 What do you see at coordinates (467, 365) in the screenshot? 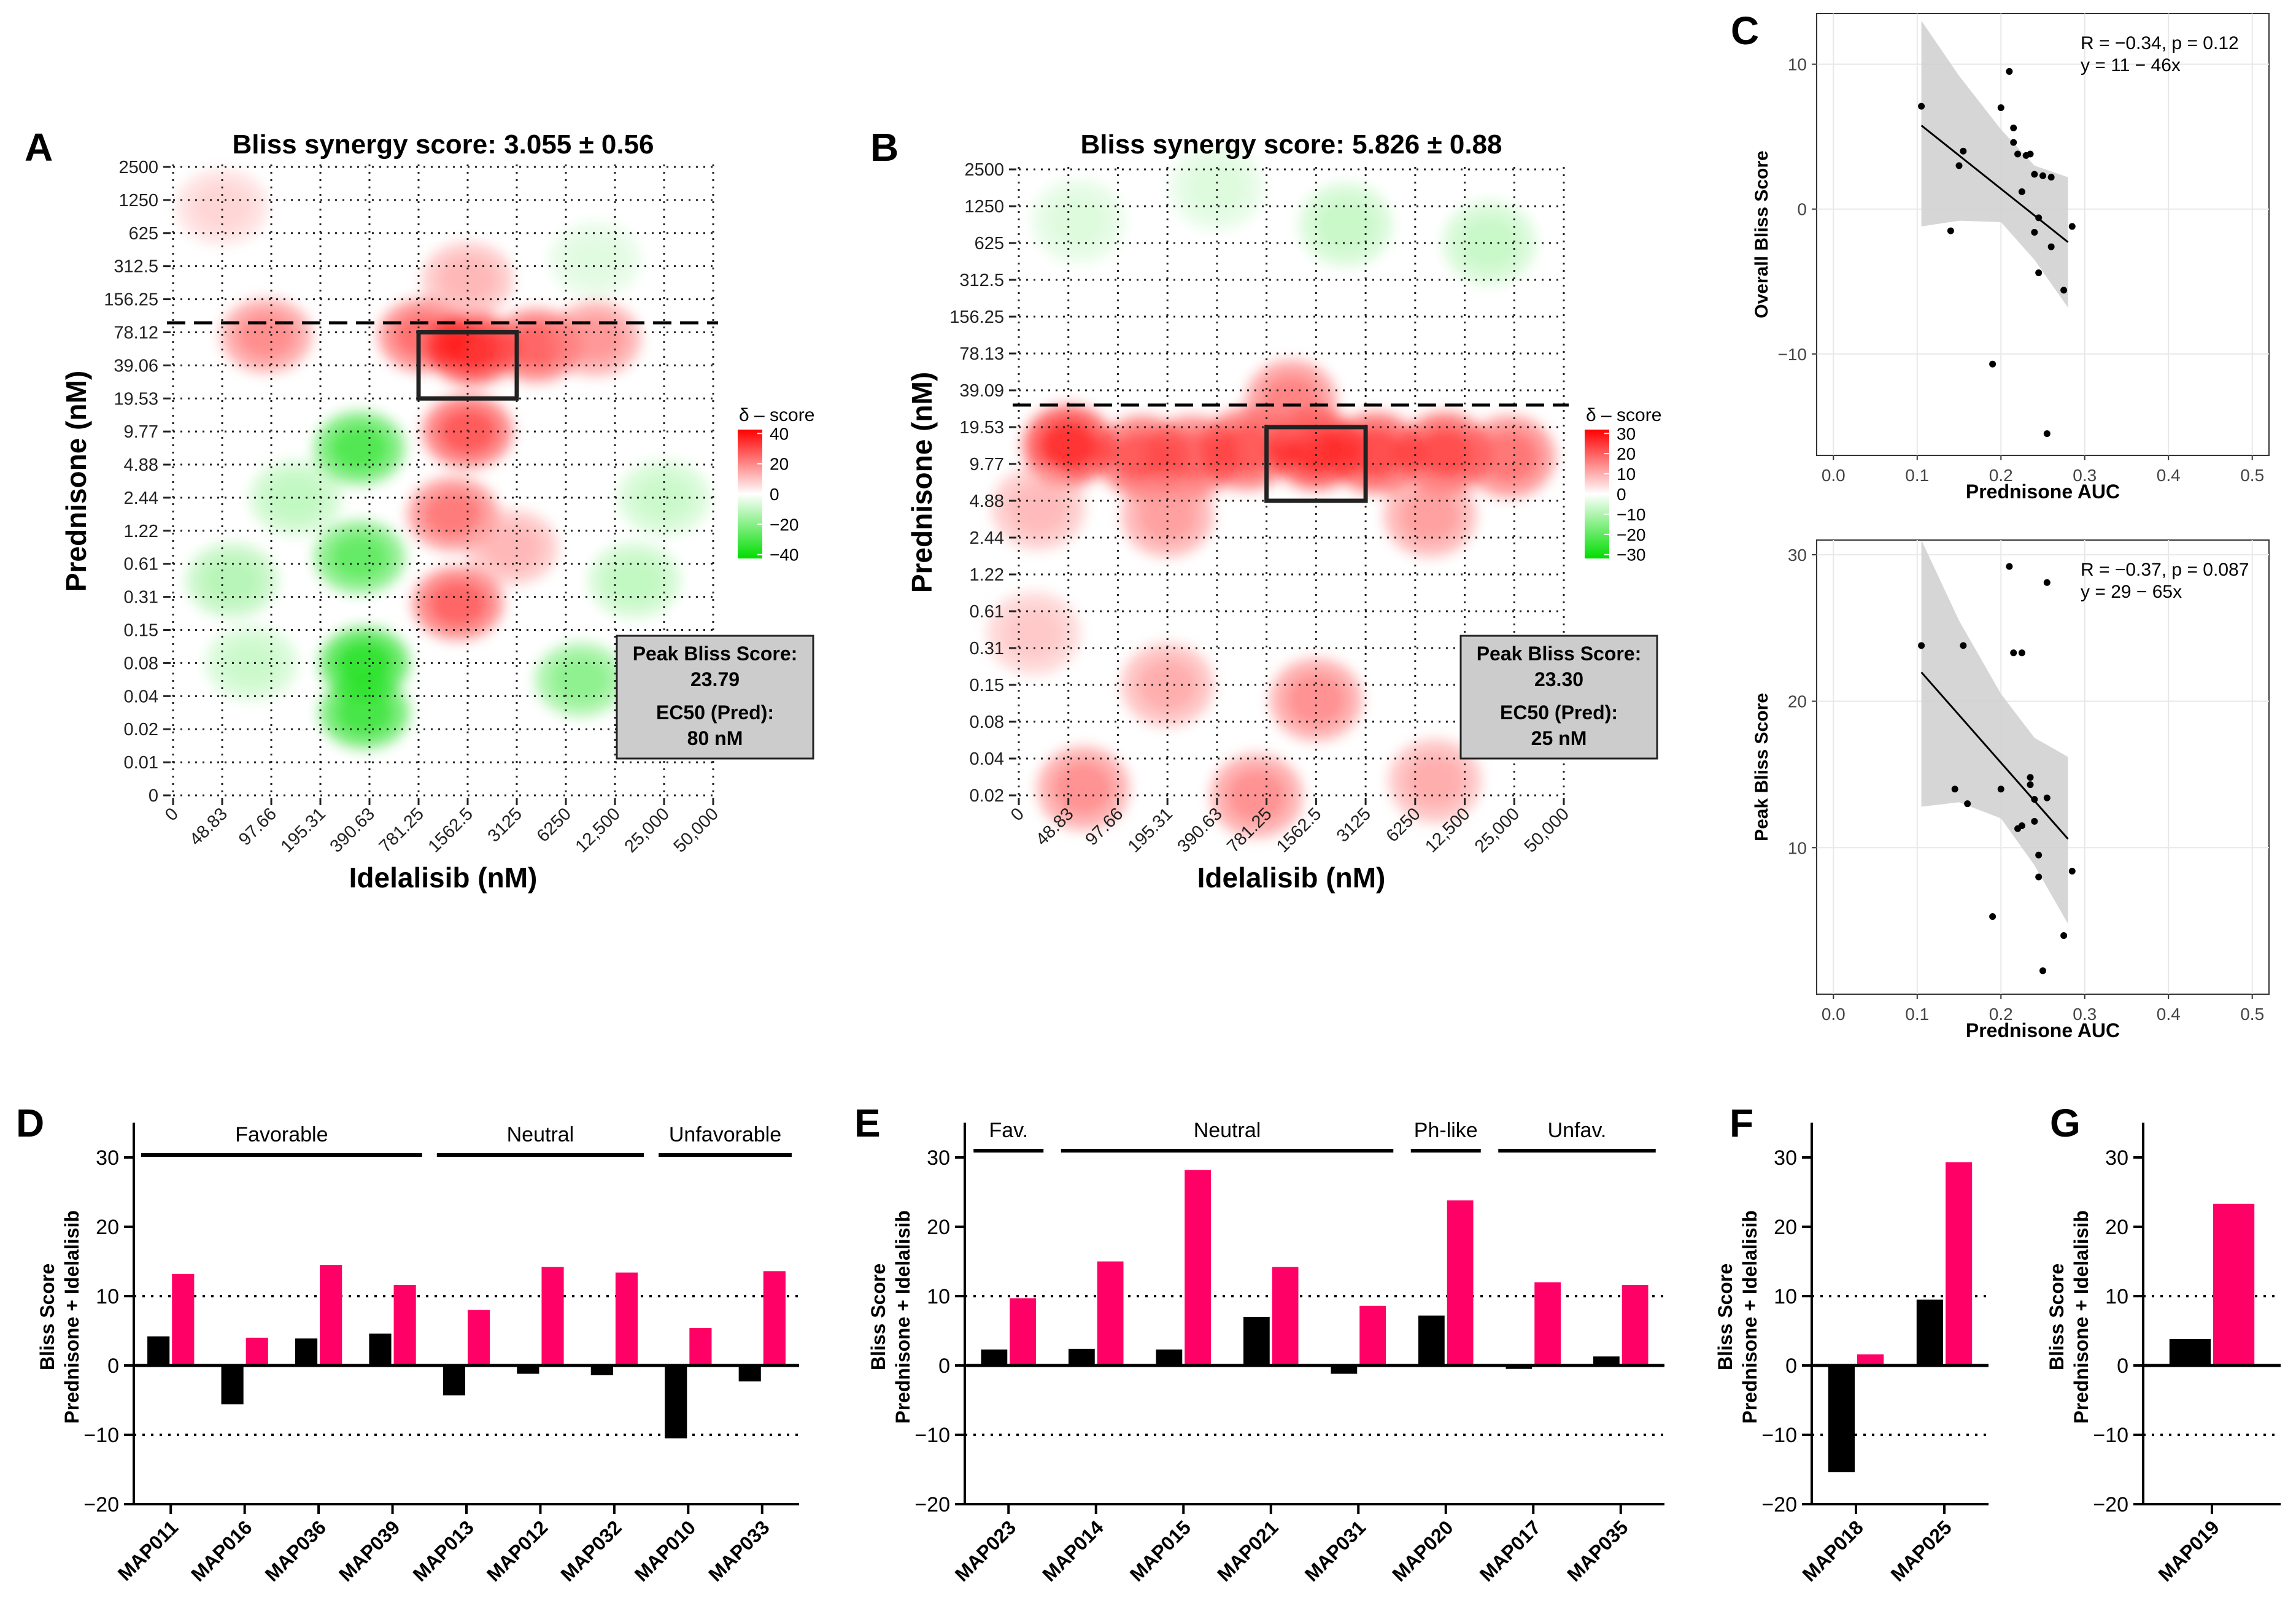
I see `peak-region-box` at bounding box center [467, 365].